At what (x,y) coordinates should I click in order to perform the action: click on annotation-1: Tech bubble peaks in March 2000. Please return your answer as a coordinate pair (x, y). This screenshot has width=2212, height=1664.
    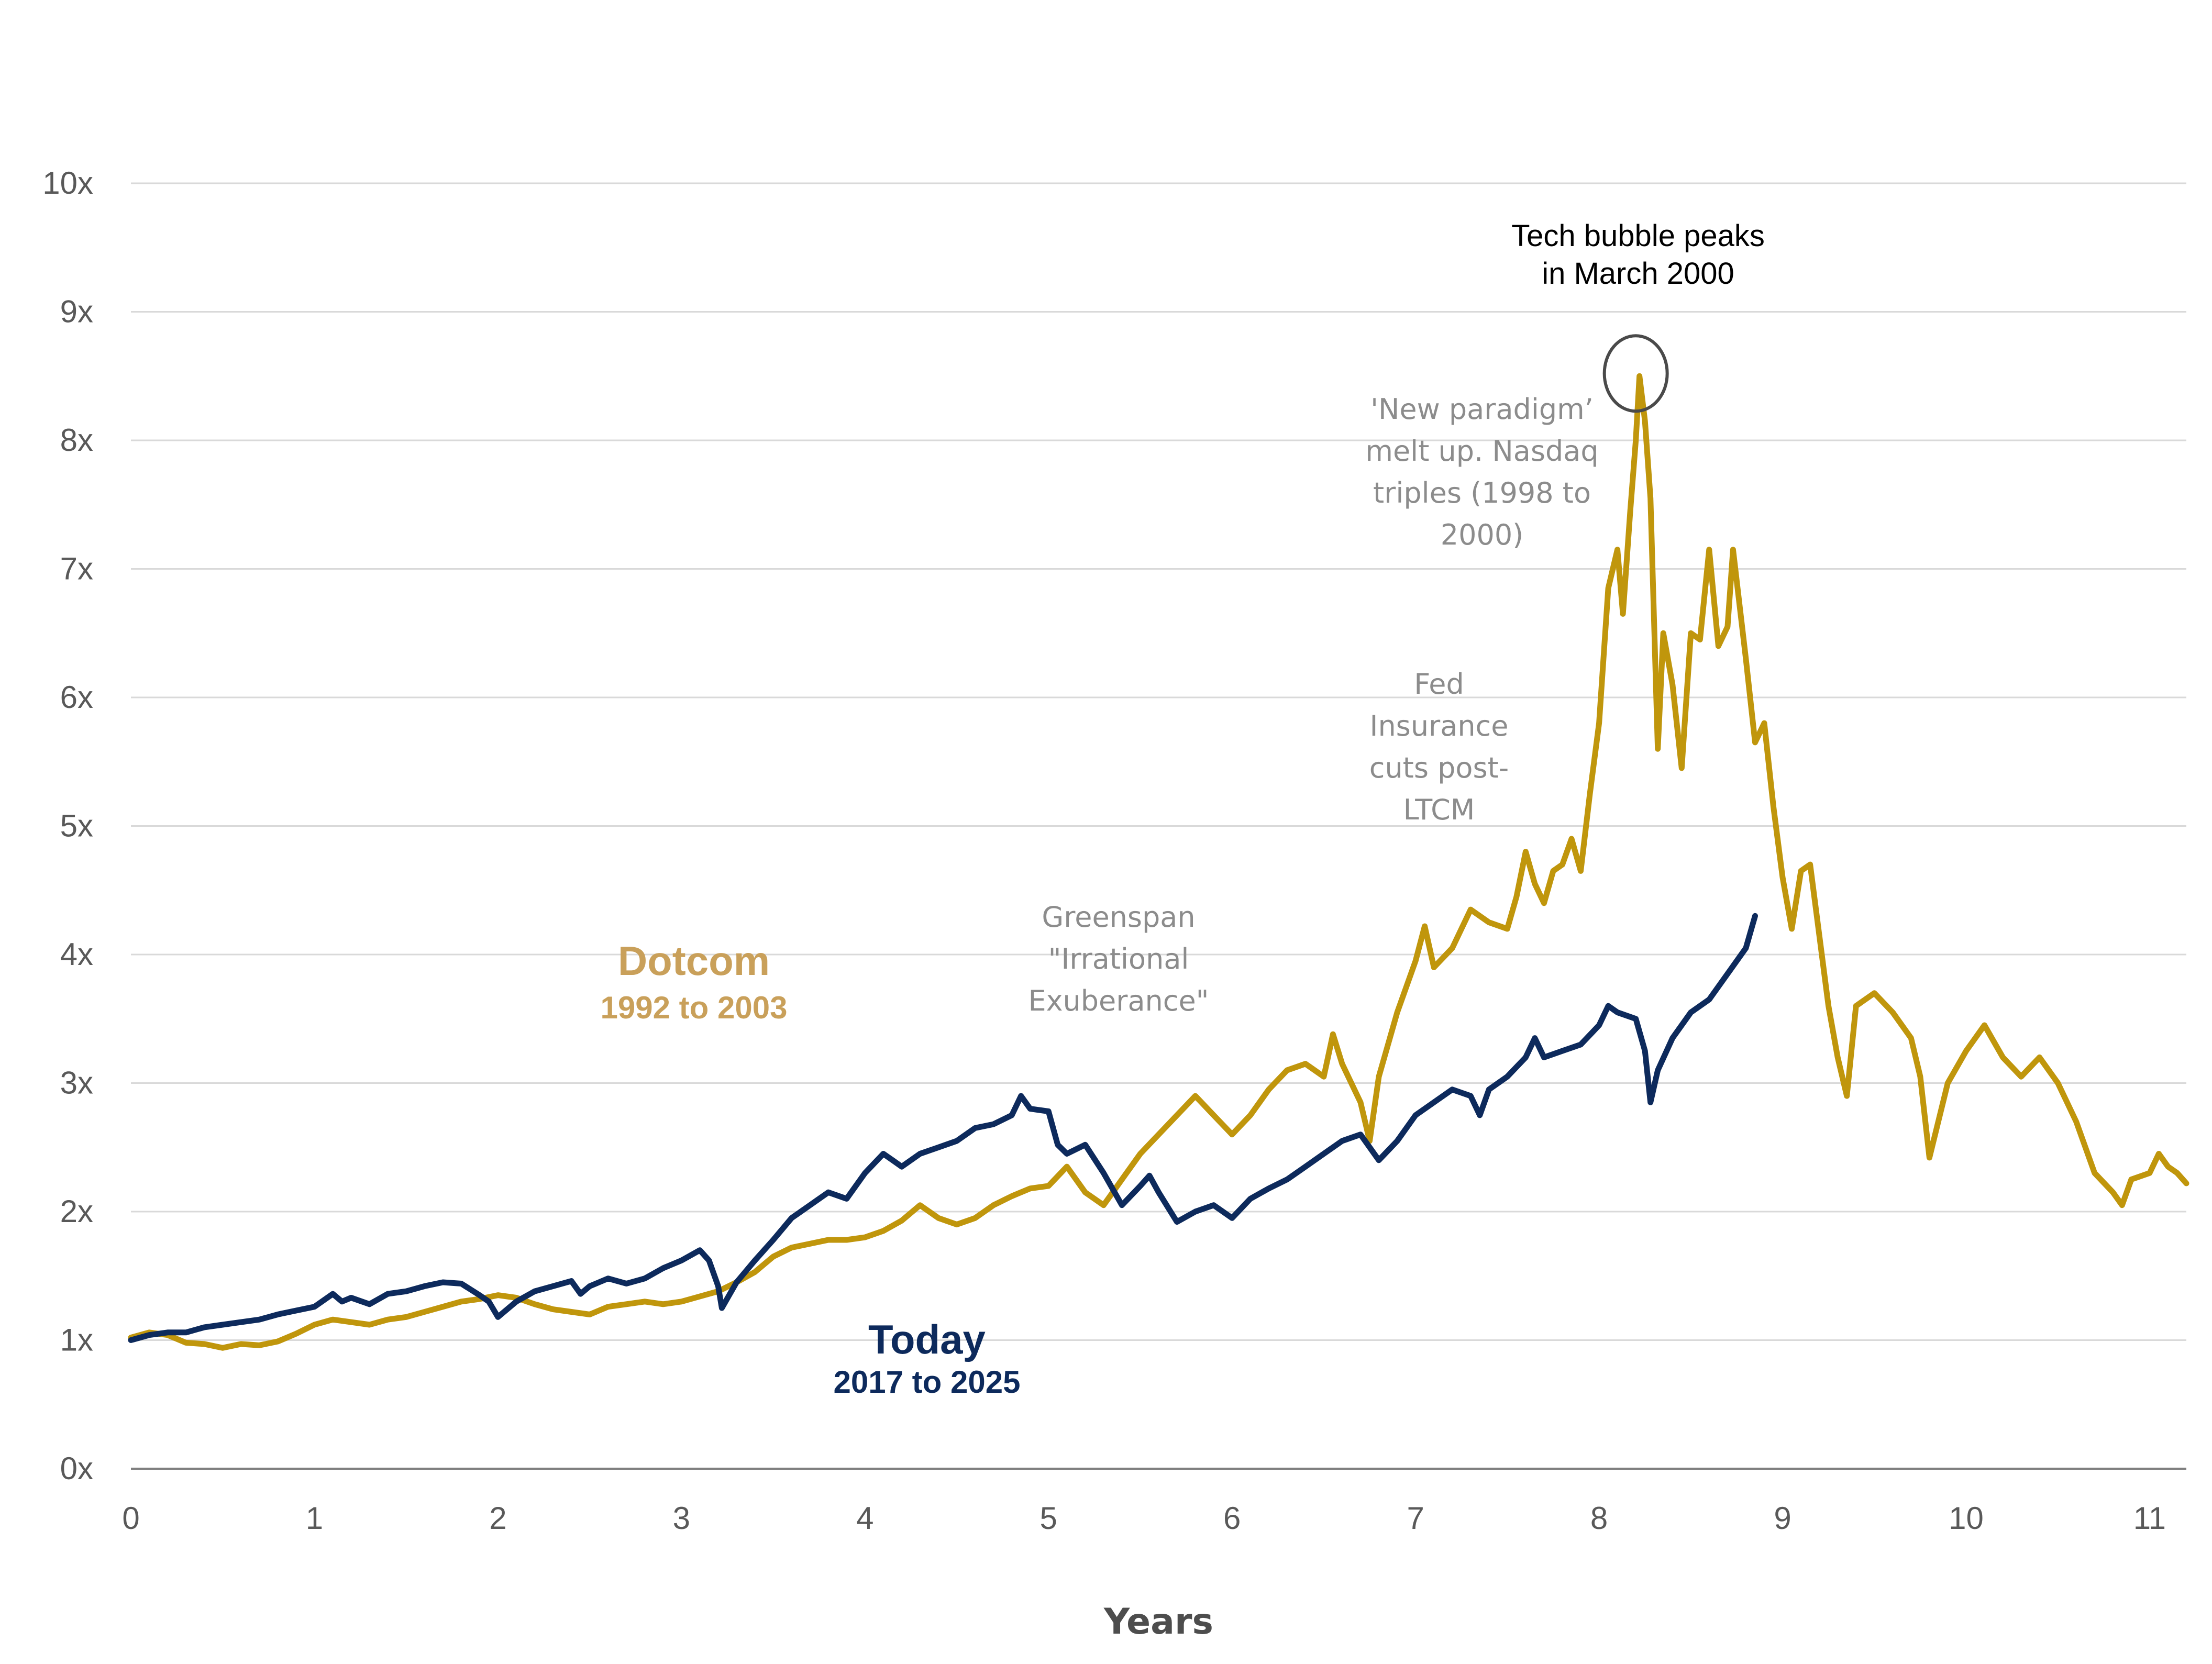
    Looking at the image, I should click on (1638, 255).